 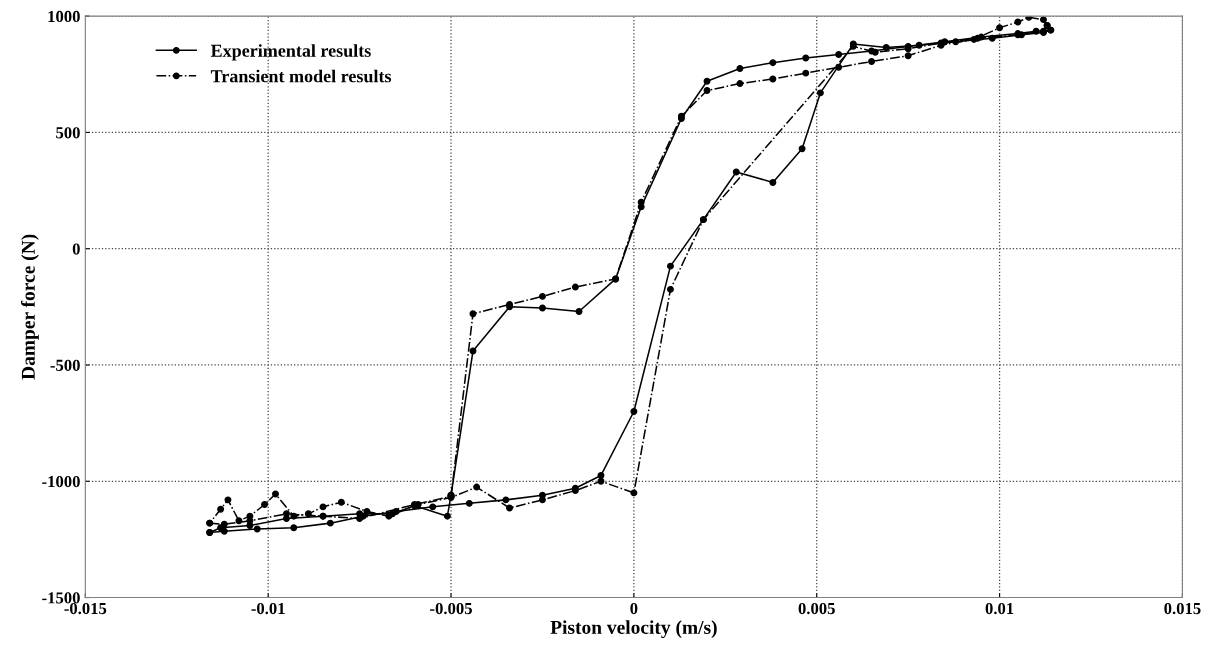 I want to click on y-tick-label: 1000, so click(x=64, y=16).